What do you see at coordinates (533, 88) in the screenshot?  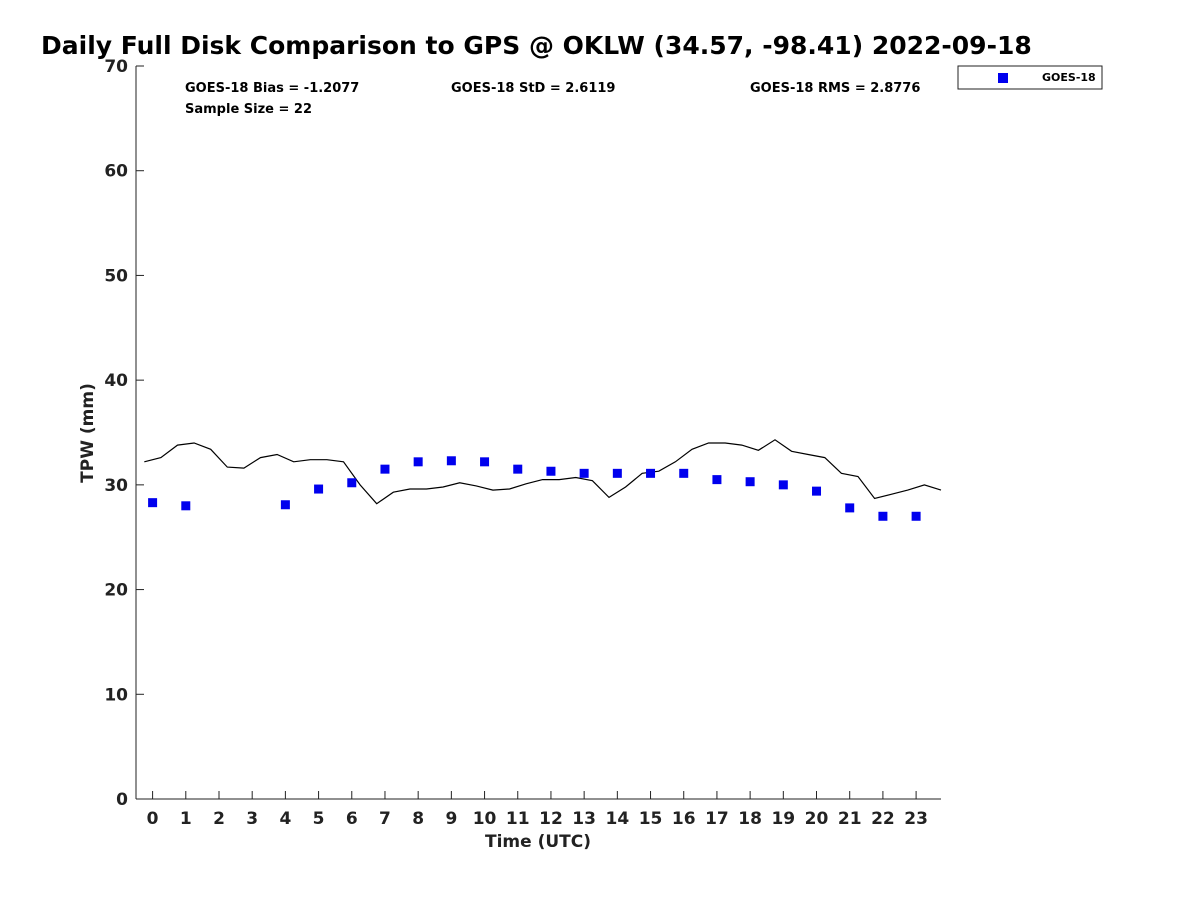 I see `std-stat: GOES-18 StD = 2.6119` at bounding box center [533, 88].